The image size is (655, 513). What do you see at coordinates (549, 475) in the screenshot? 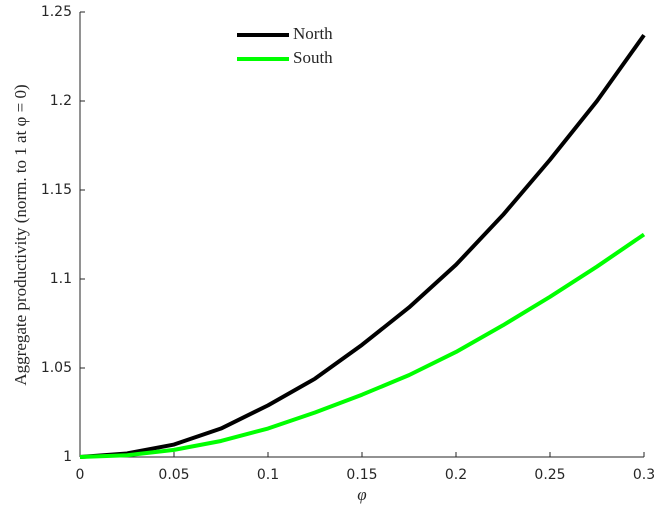
I see `x-tick-label: 0.25` at bounding box center [549, 475].